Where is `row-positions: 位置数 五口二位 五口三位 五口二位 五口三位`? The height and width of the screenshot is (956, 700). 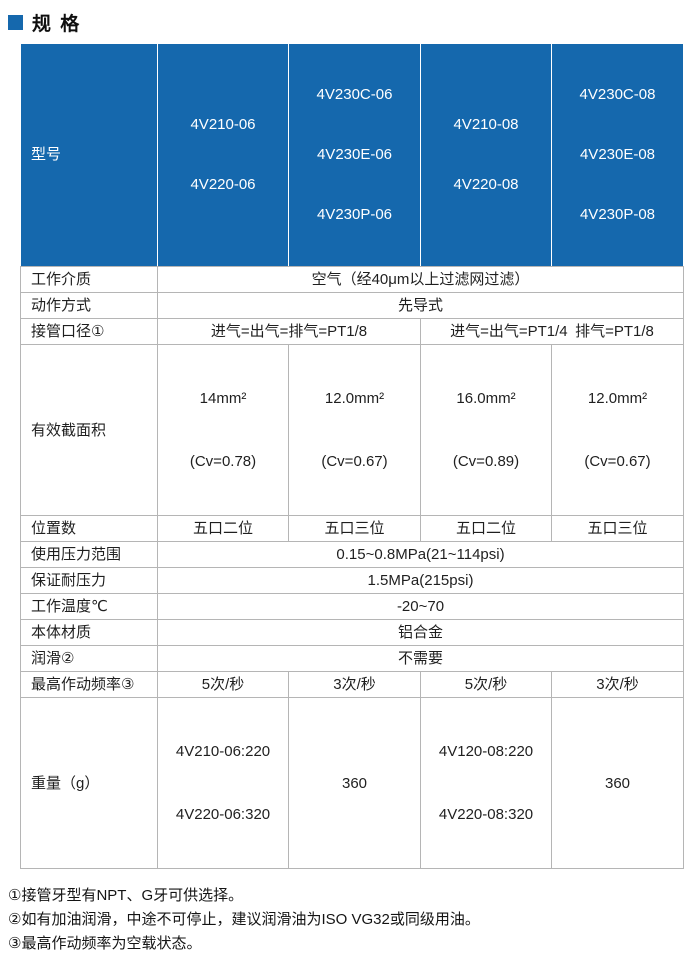 row-positions: 位置数 五口二位 五口三位 五口二位 五口三位 is located at coordinates (352, 528).